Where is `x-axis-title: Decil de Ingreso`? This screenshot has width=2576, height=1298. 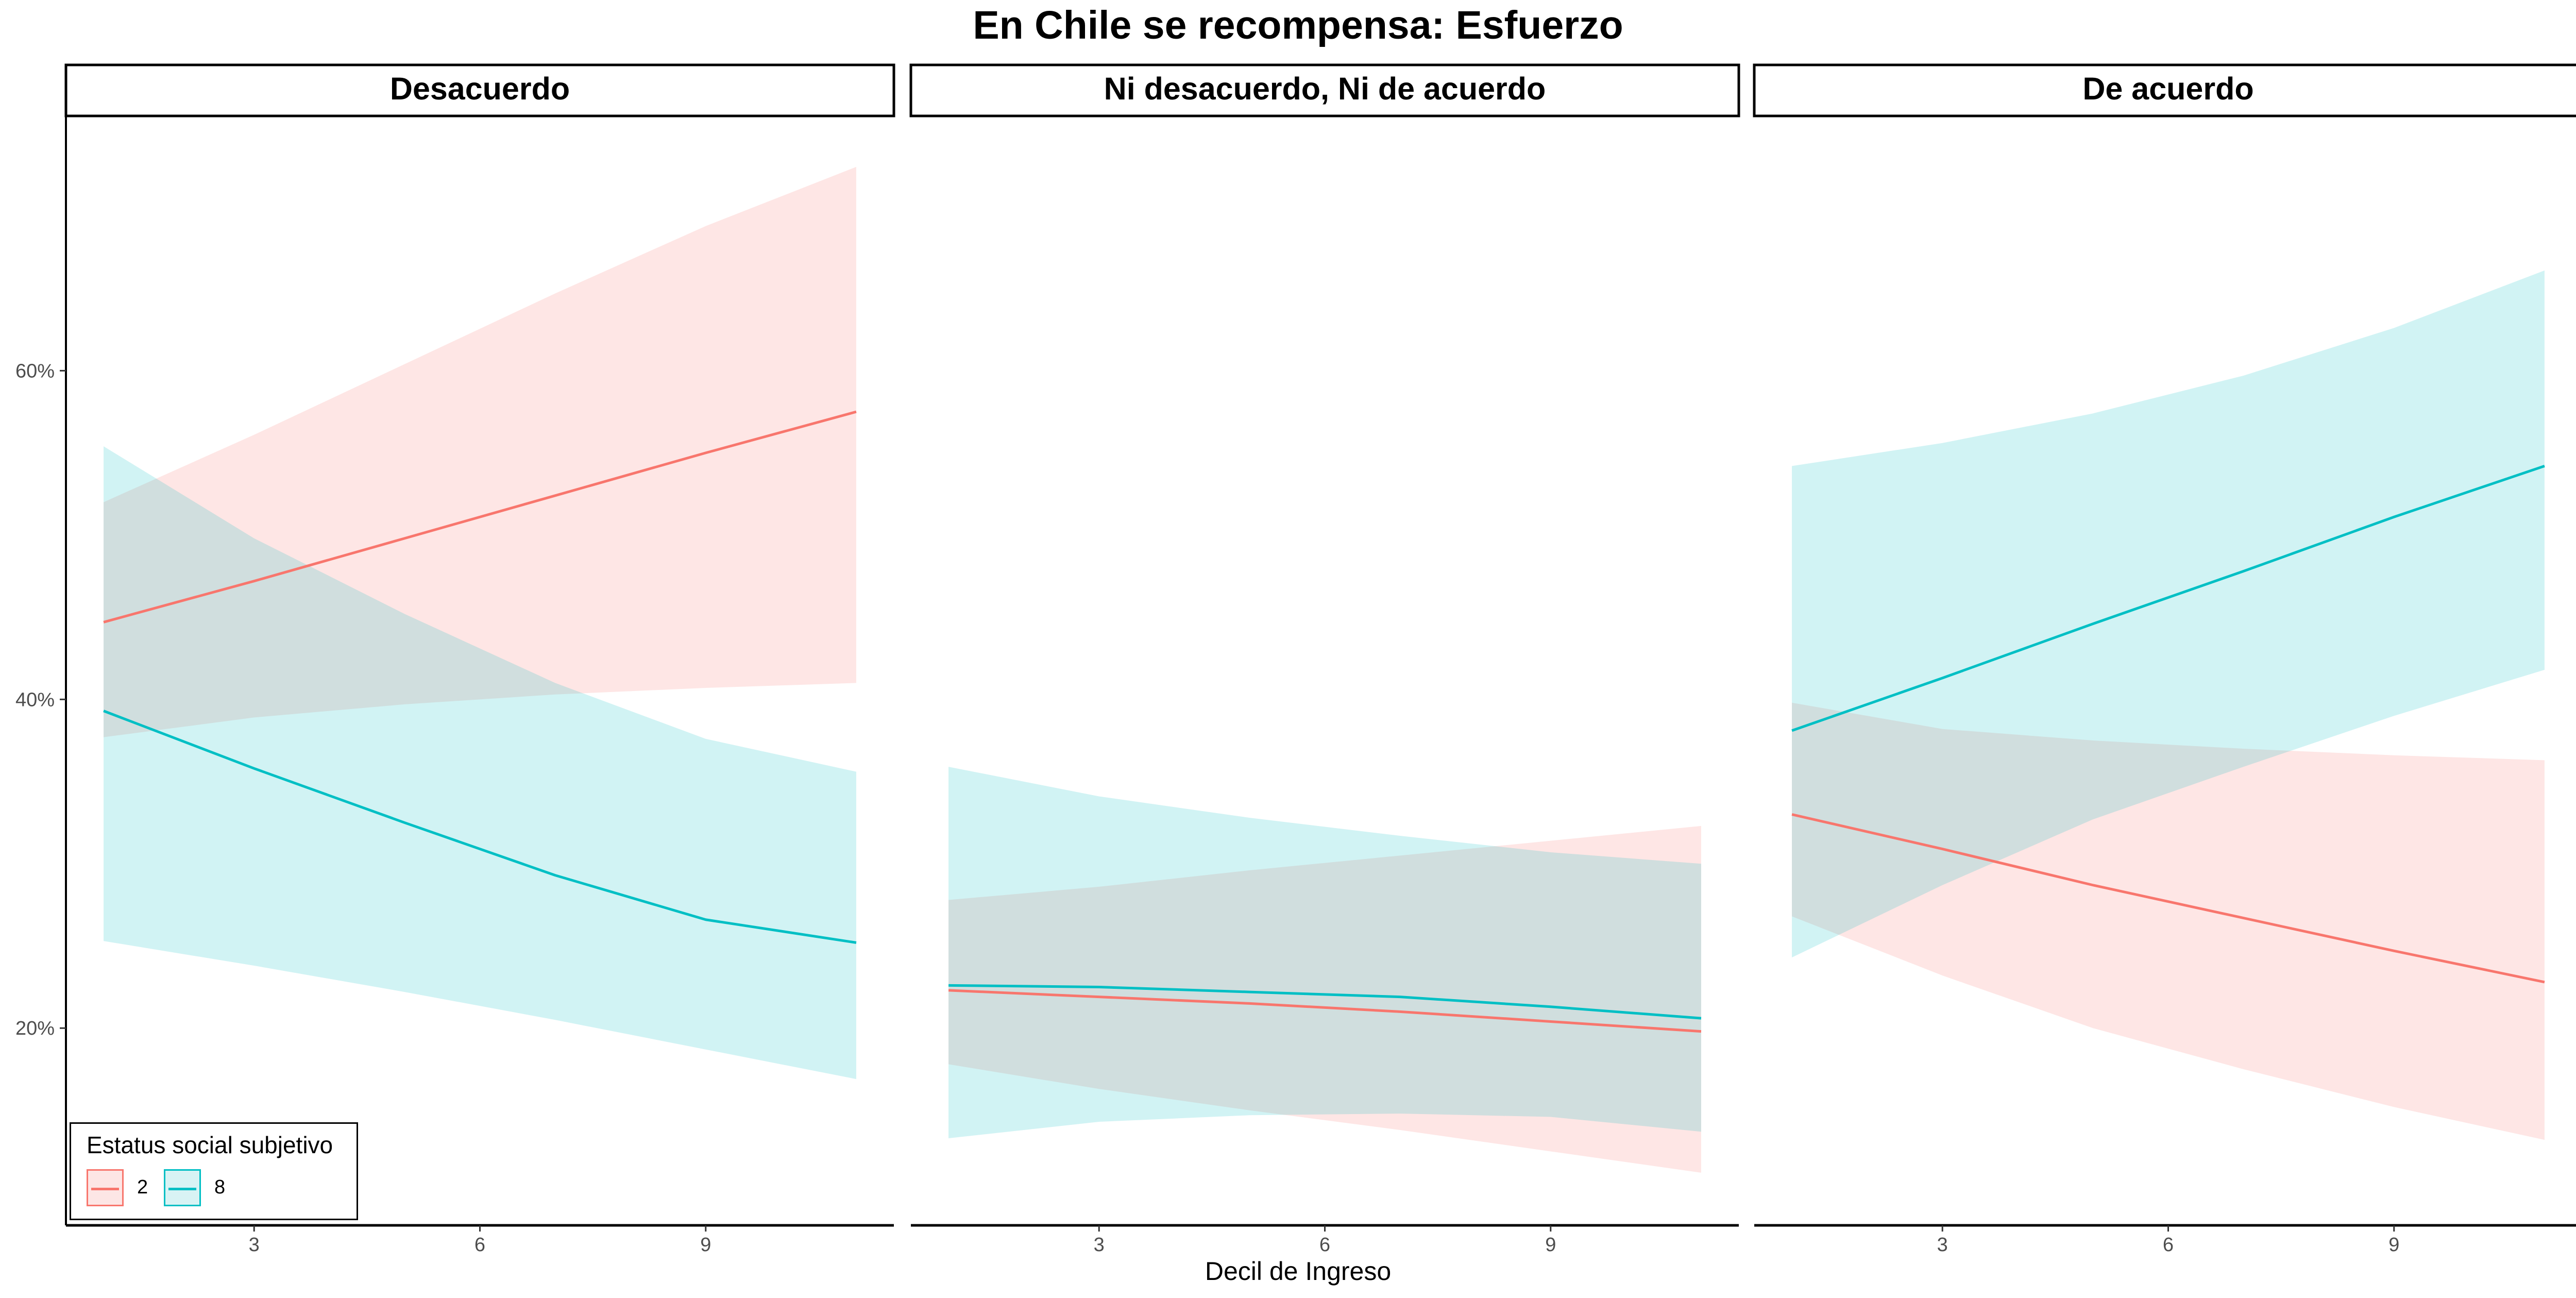 x-axis-title: Decil de Ingreso is located at coordinates (1299, 1271).